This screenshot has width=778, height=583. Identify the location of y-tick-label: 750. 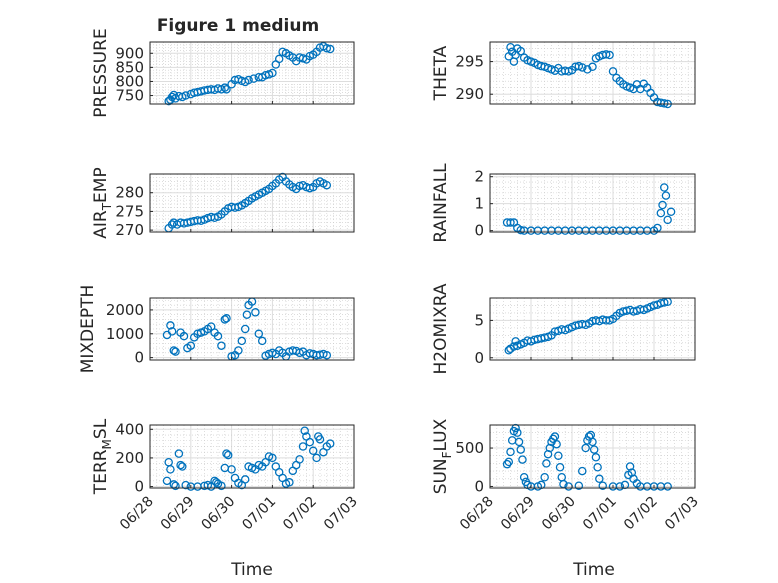
(129, 96).